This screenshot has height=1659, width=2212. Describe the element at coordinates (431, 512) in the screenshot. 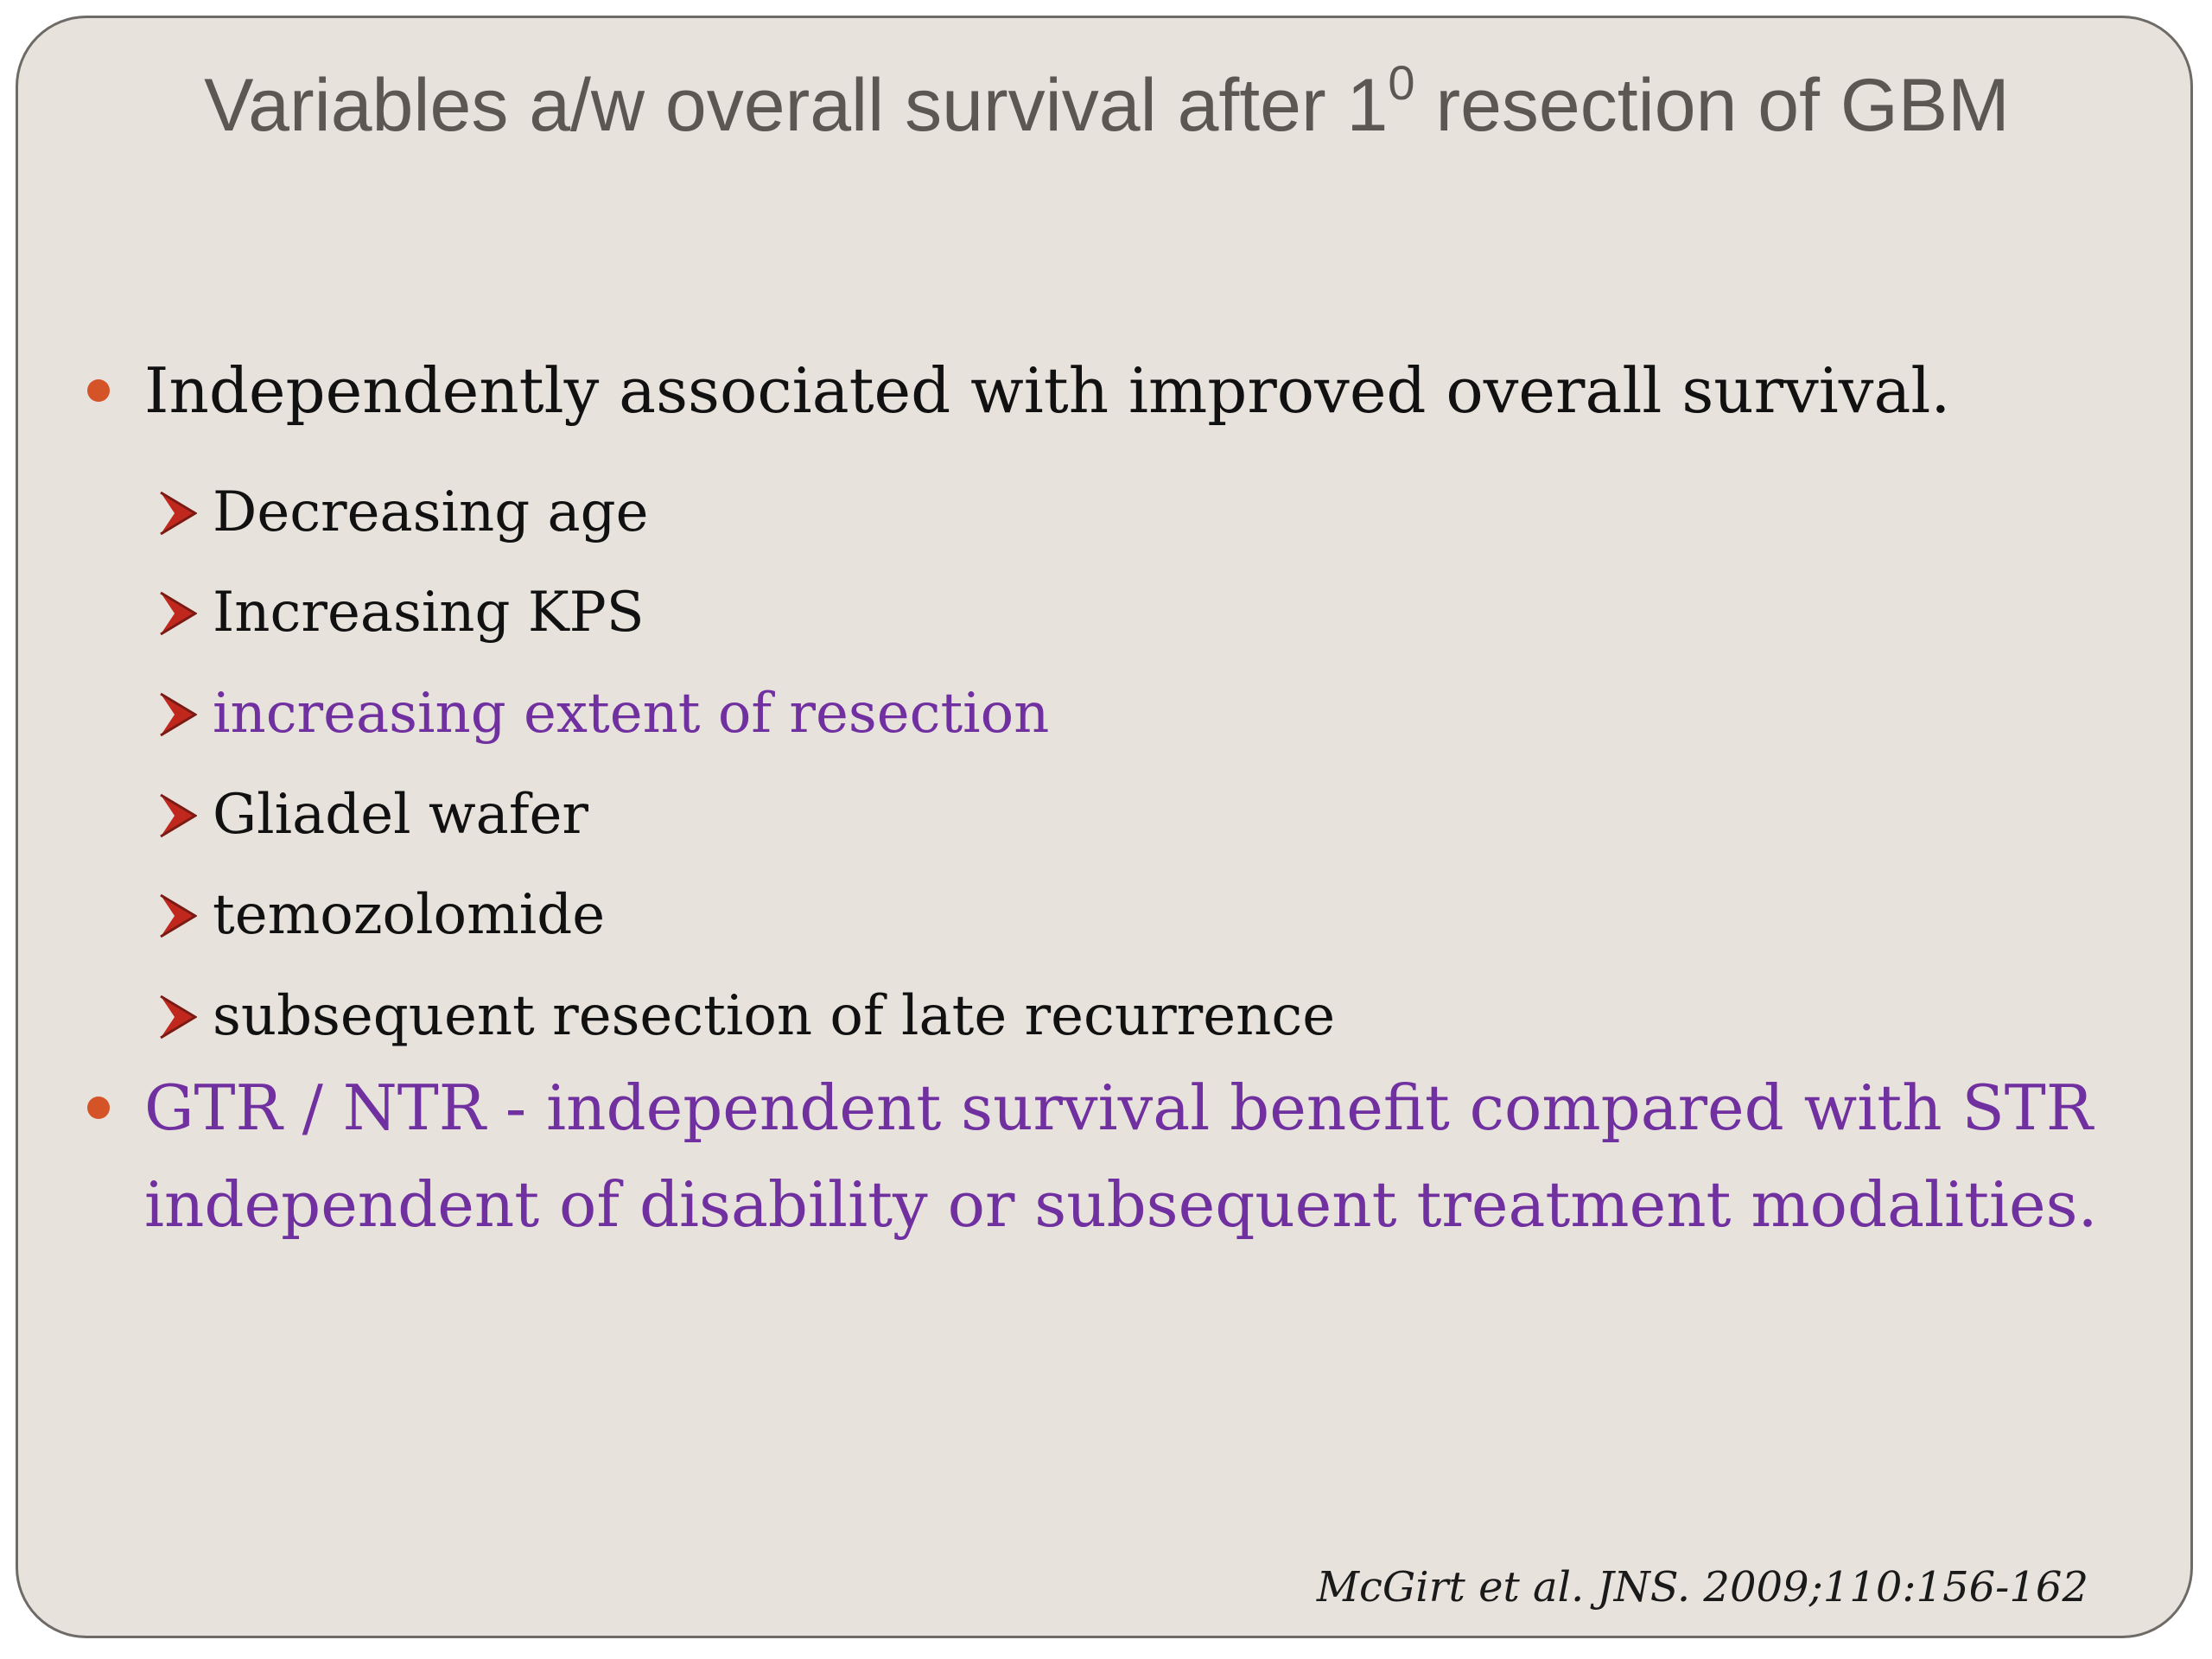

I see `sub-bullet-decreasing-age: Decreasing age` at that location.